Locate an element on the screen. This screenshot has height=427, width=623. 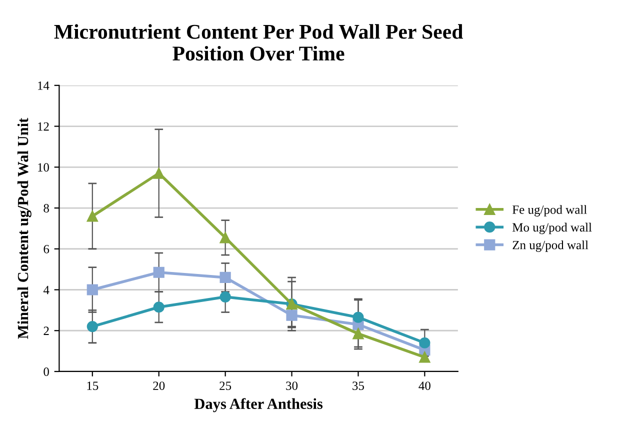
y-tick-label: 12 is located at coordinates (43, 126).